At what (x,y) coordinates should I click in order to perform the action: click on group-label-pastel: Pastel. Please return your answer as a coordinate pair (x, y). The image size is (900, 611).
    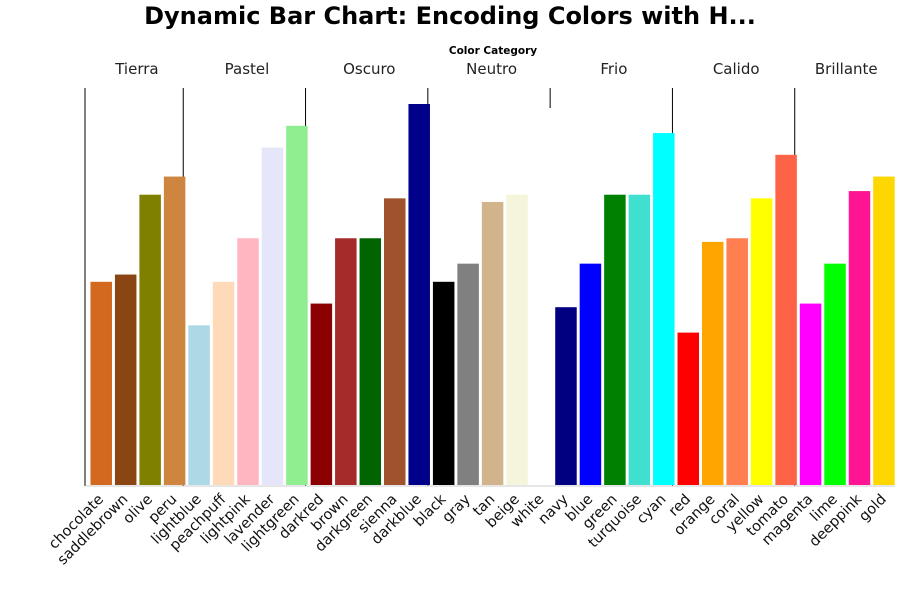
    Looking at the image, I should click on (247, 69).